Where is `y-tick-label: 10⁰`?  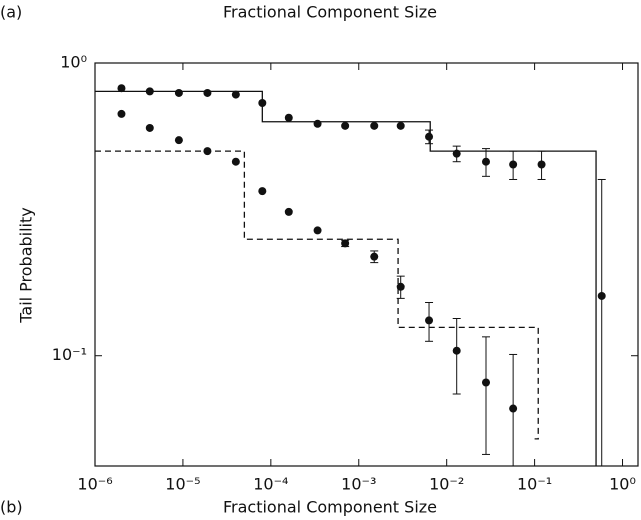
y-tick-label: 10⁰ is located at coordinates (73, 62).